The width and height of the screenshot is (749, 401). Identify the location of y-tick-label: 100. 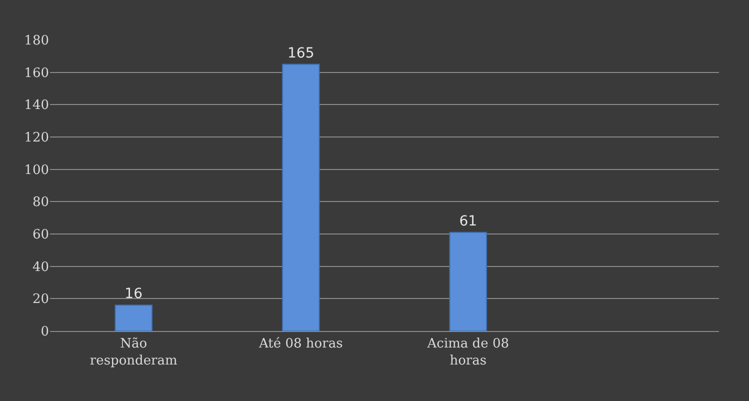
(36, 170).